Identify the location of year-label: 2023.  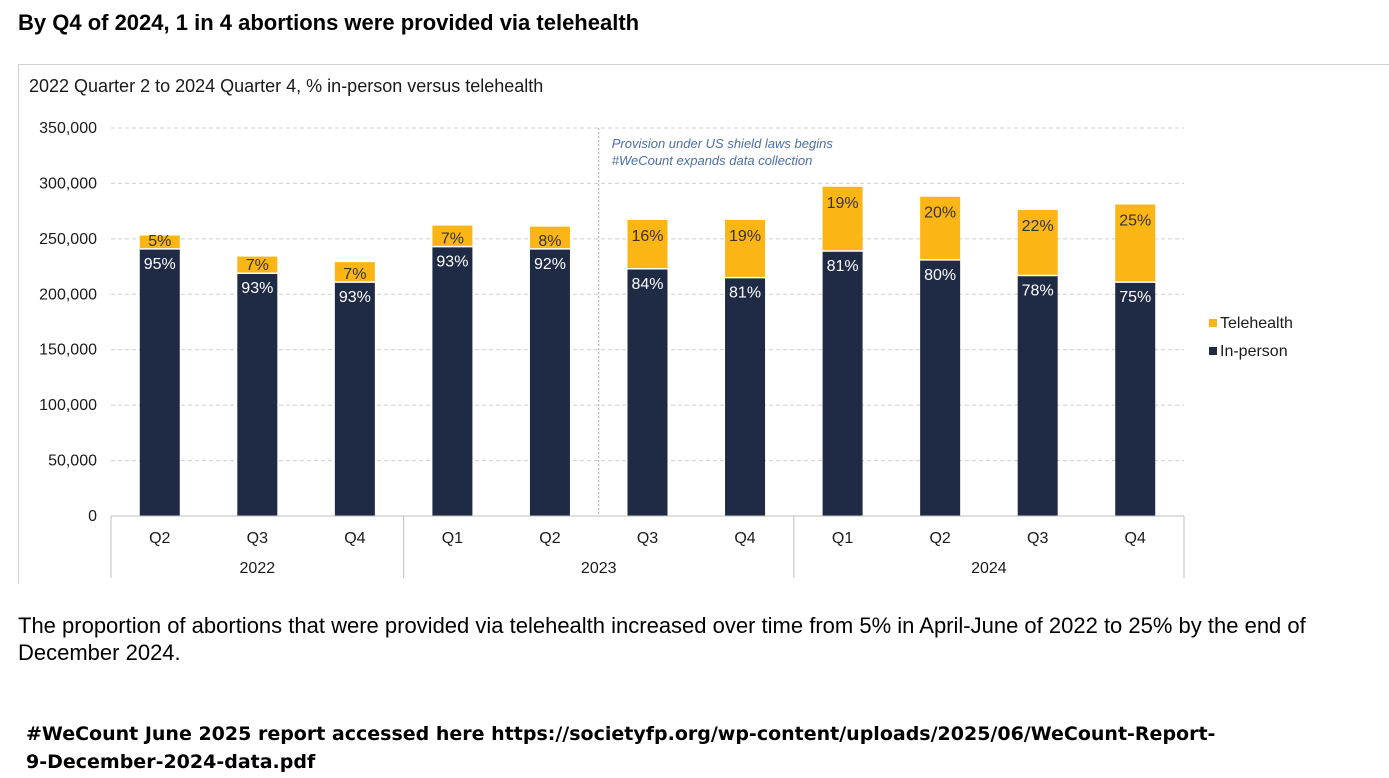
(599, 568).